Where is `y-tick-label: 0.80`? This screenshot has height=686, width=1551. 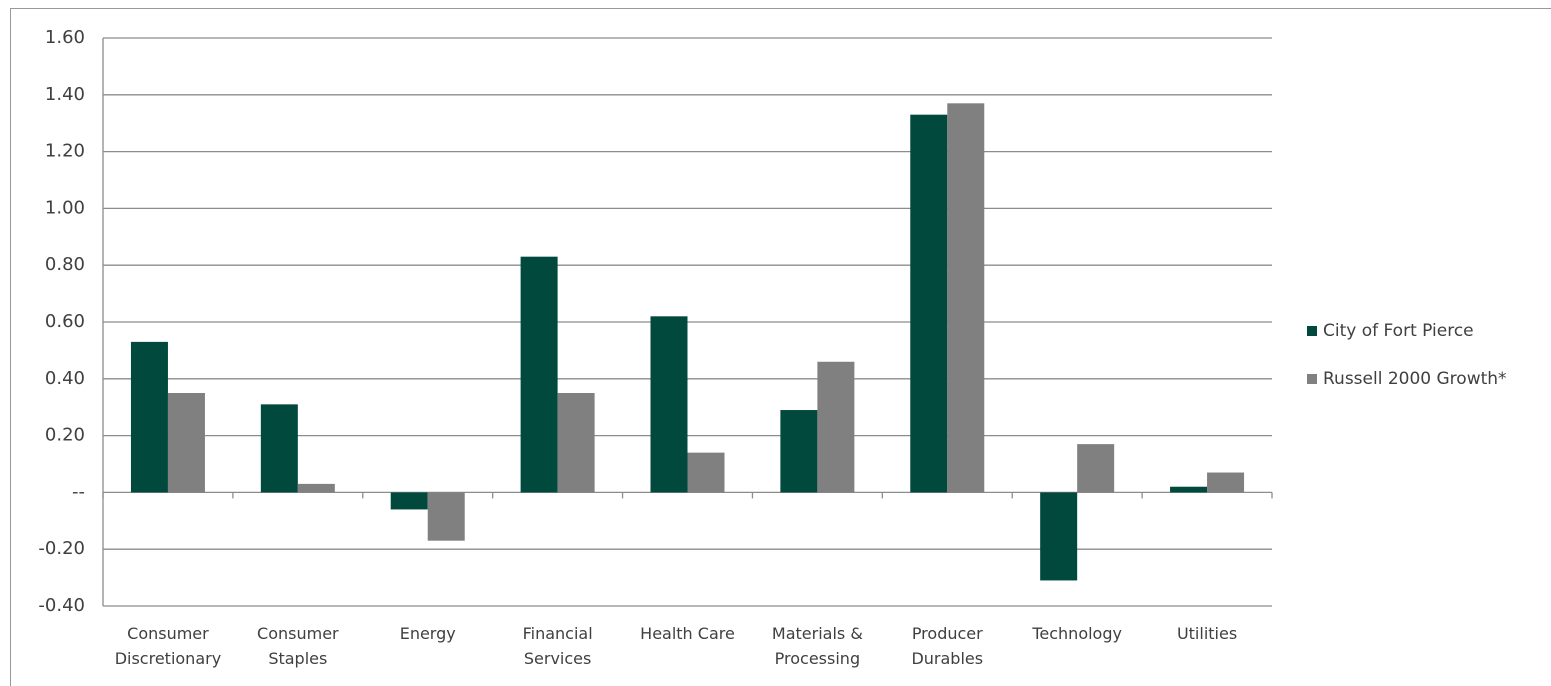 y-tick-label: 0.80 is located at coordinates (65, 264).